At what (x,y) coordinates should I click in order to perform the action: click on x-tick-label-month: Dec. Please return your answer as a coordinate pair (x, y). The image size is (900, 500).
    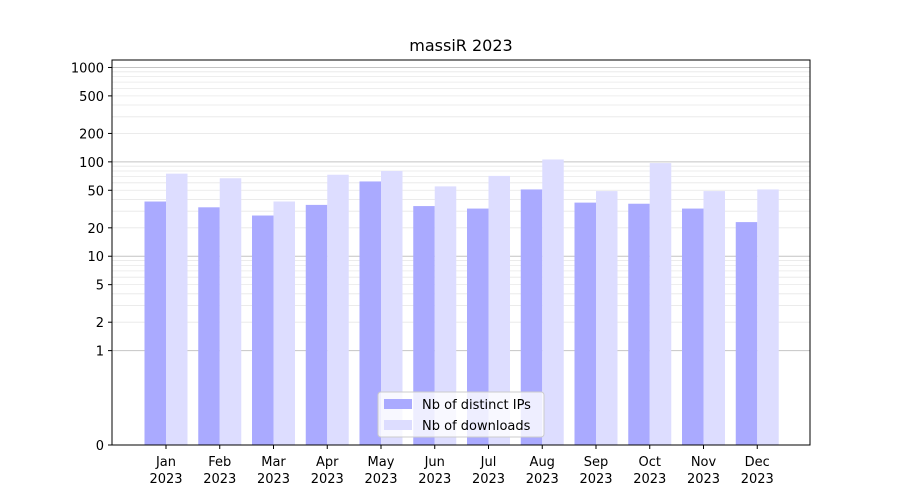
    Looking at the image, I should click on (757, 462).